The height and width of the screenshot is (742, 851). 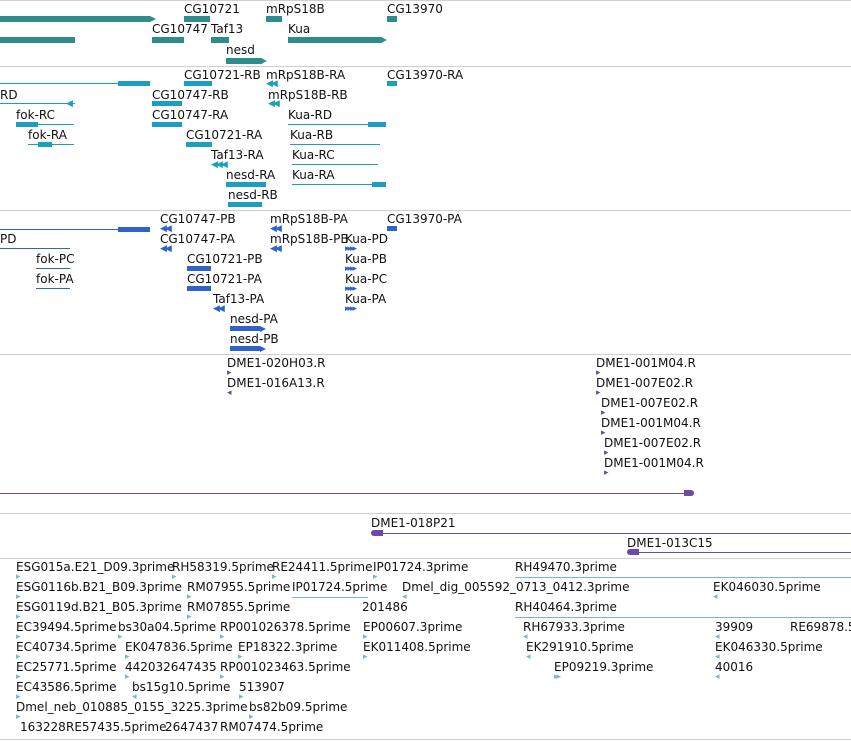 What do you see at coordinates (222, 75) in the screenshot?
I see `transcript-label: CG10721-RB` at bounding box center [222, 75].